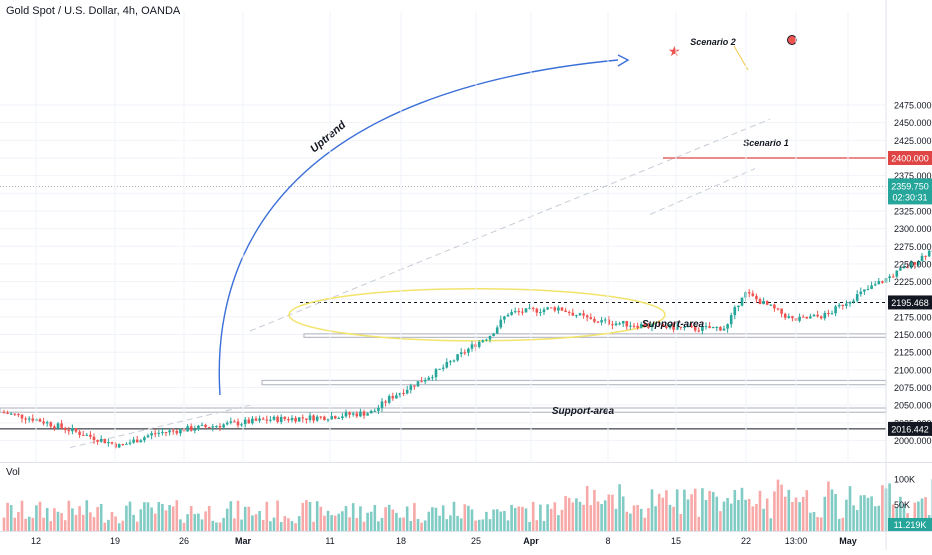 This screenshot has width=932, height=555. Describe the element at coordinates (673, 324) in the screenshot. I see `support-area-label-upper: Support-area` at that location.